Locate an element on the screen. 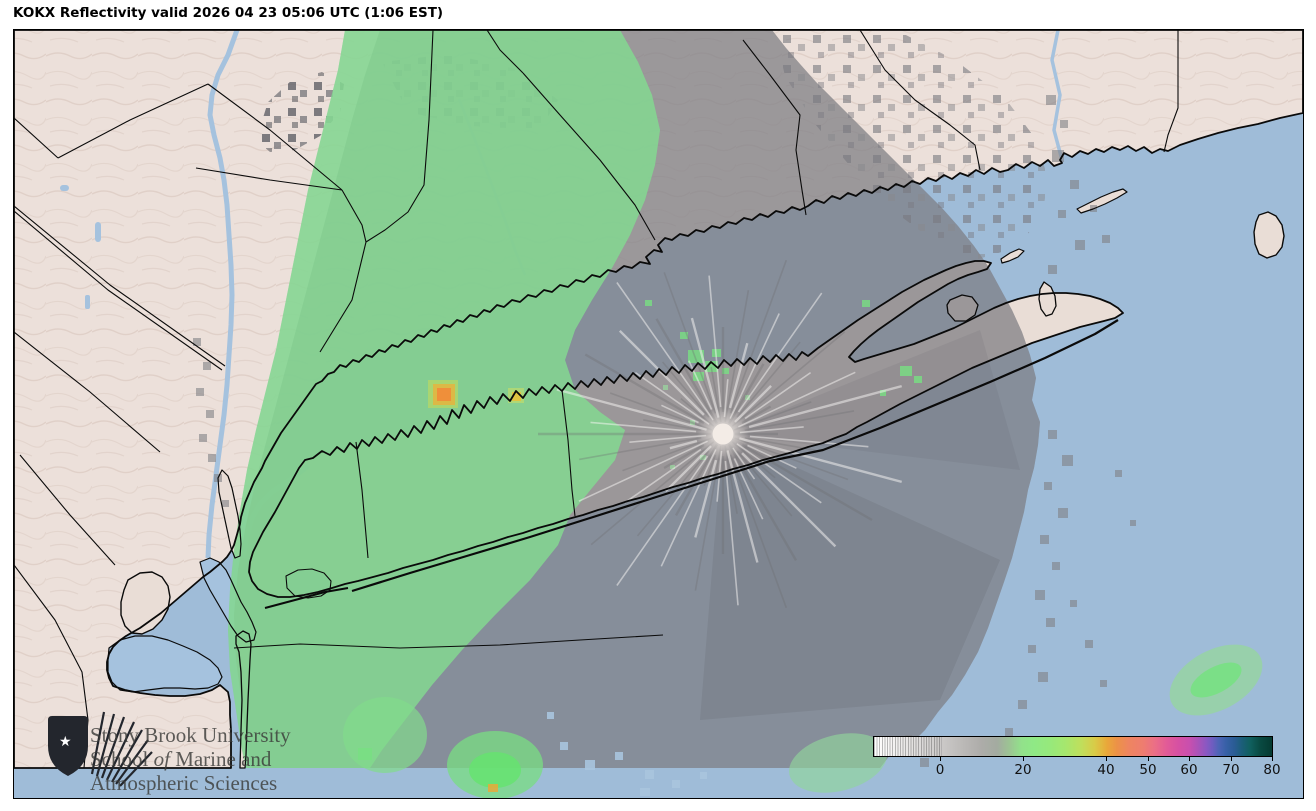  colorbar-tick-label: 80 is located at coordinates (1272, 770).